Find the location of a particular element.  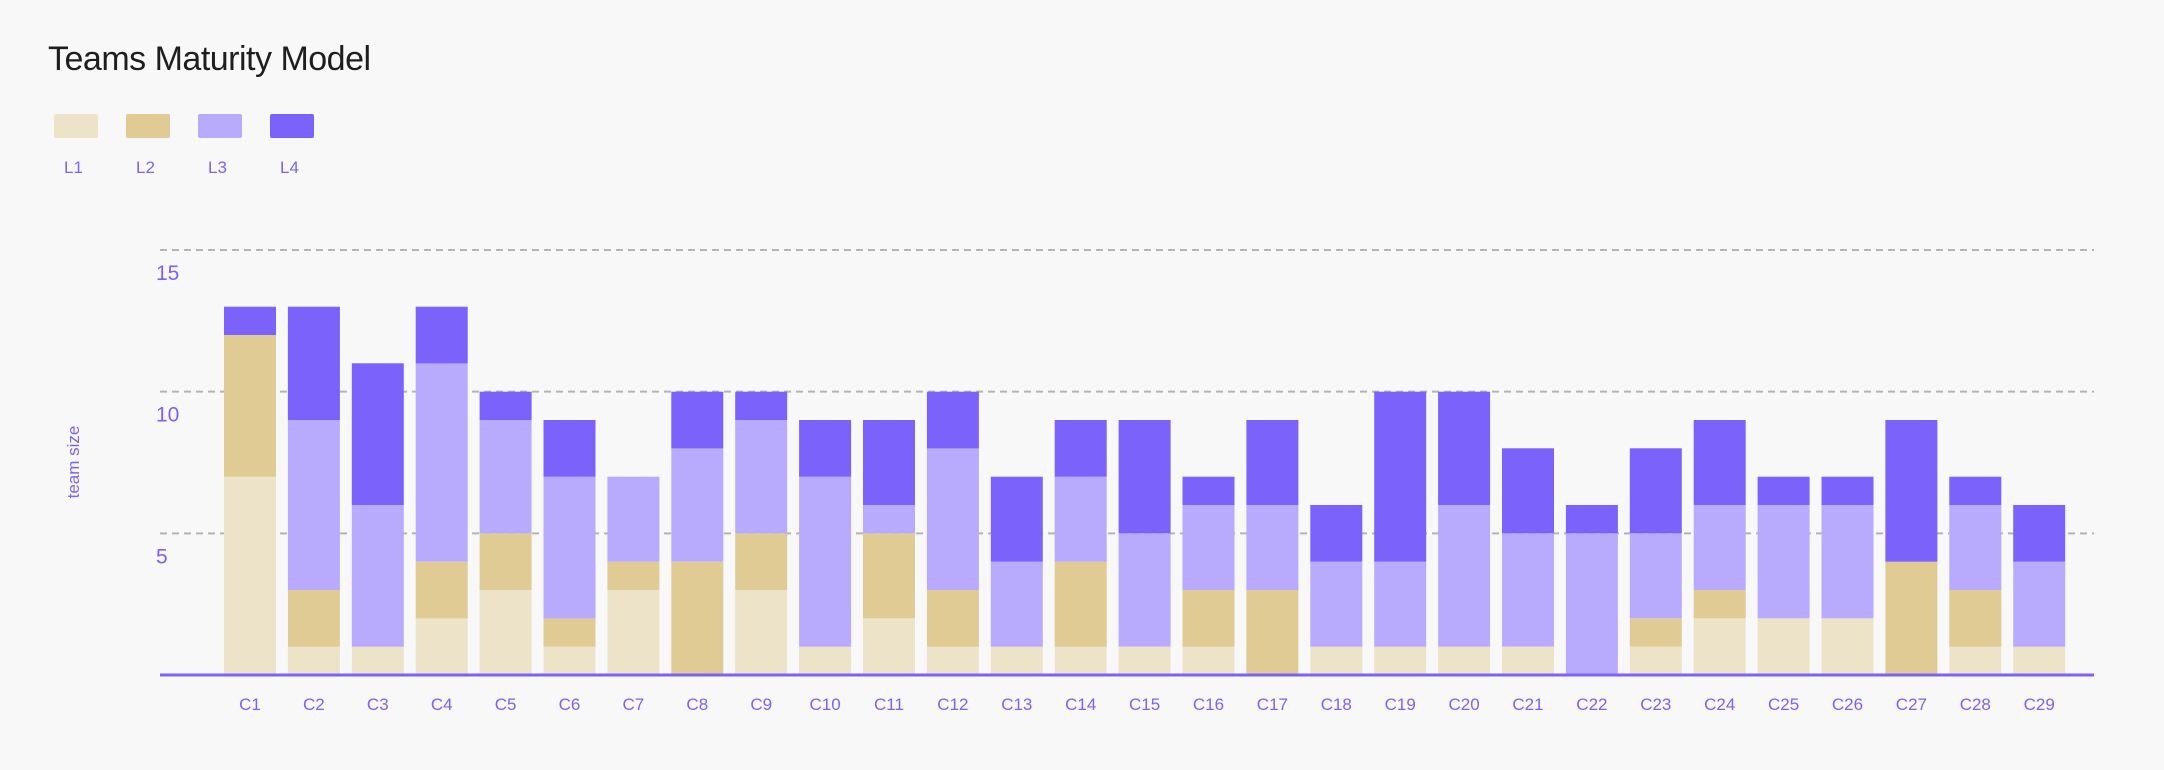

bar-c4-l3 is located at coordinates (441, 462).